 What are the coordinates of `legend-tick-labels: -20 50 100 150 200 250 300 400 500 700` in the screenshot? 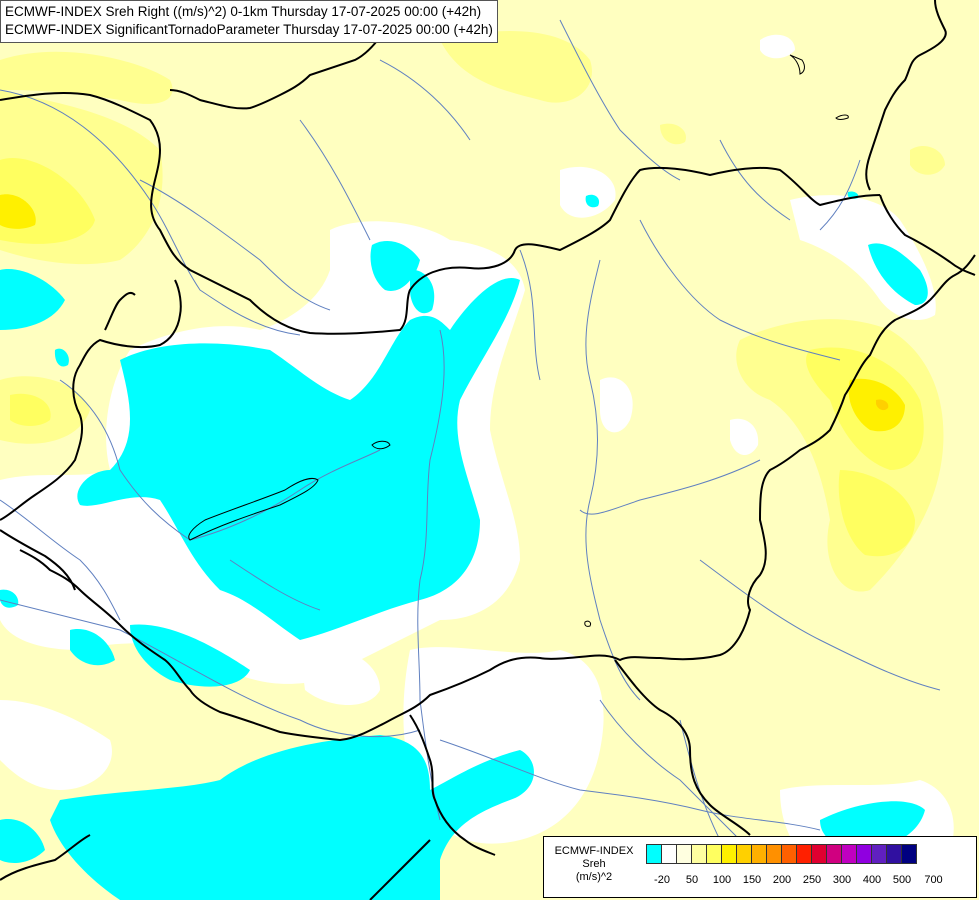 It's located at (811, 882).